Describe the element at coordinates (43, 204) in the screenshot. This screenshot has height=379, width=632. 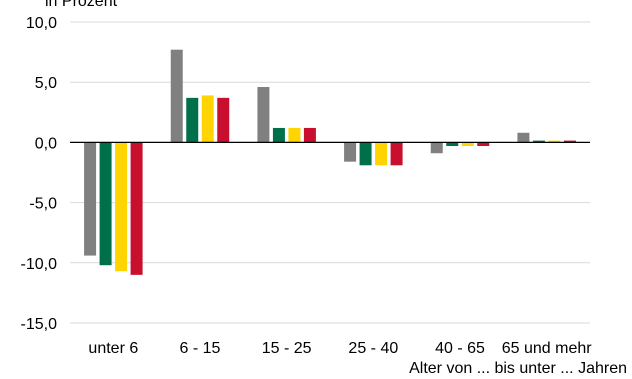
I see `y-tick-label: -5,0` at that location.